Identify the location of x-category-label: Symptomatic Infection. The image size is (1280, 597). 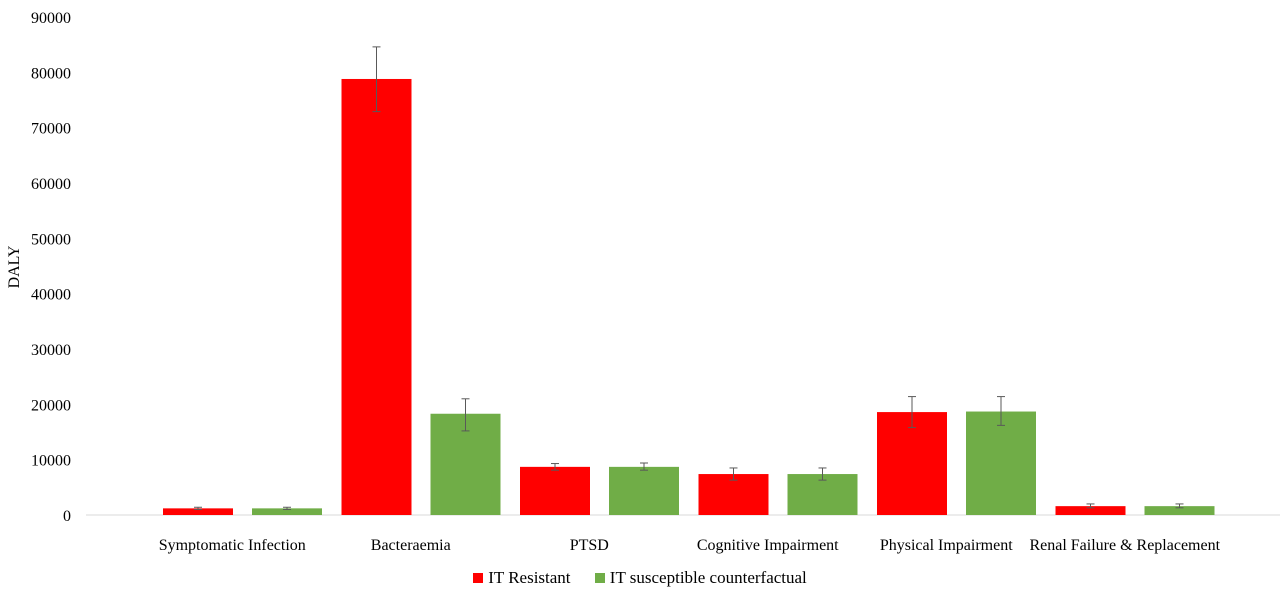
(232, 545).